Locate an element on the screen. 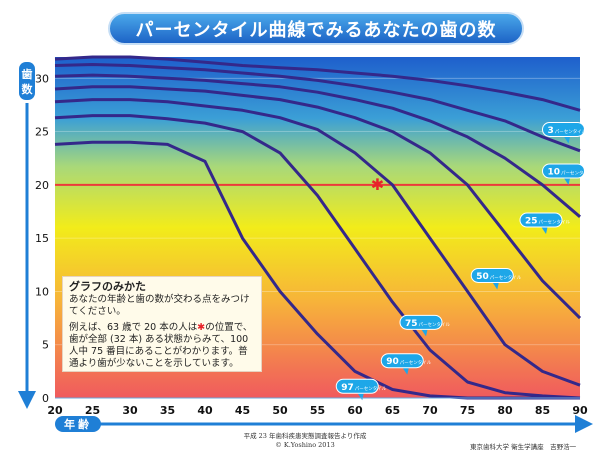 This screenshot has height=462, width=601. y-tick-label: 25 is located at coordinates (42, 132).